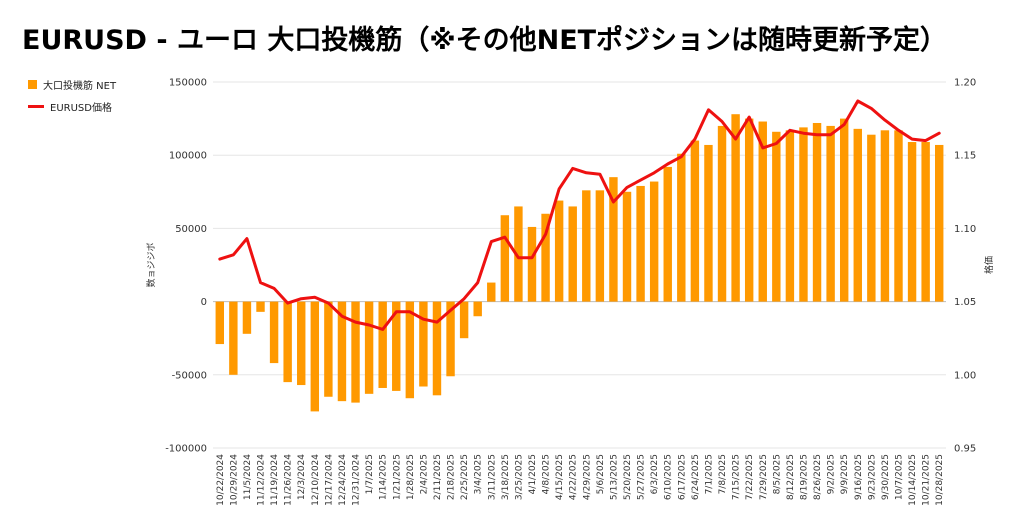 This screenshot has width=1024, height=529. What do you see at coordinates (601, 474) in the screenshot?
I see `x-tick-label: 5/6/2025` at bounding box center [601, 474].